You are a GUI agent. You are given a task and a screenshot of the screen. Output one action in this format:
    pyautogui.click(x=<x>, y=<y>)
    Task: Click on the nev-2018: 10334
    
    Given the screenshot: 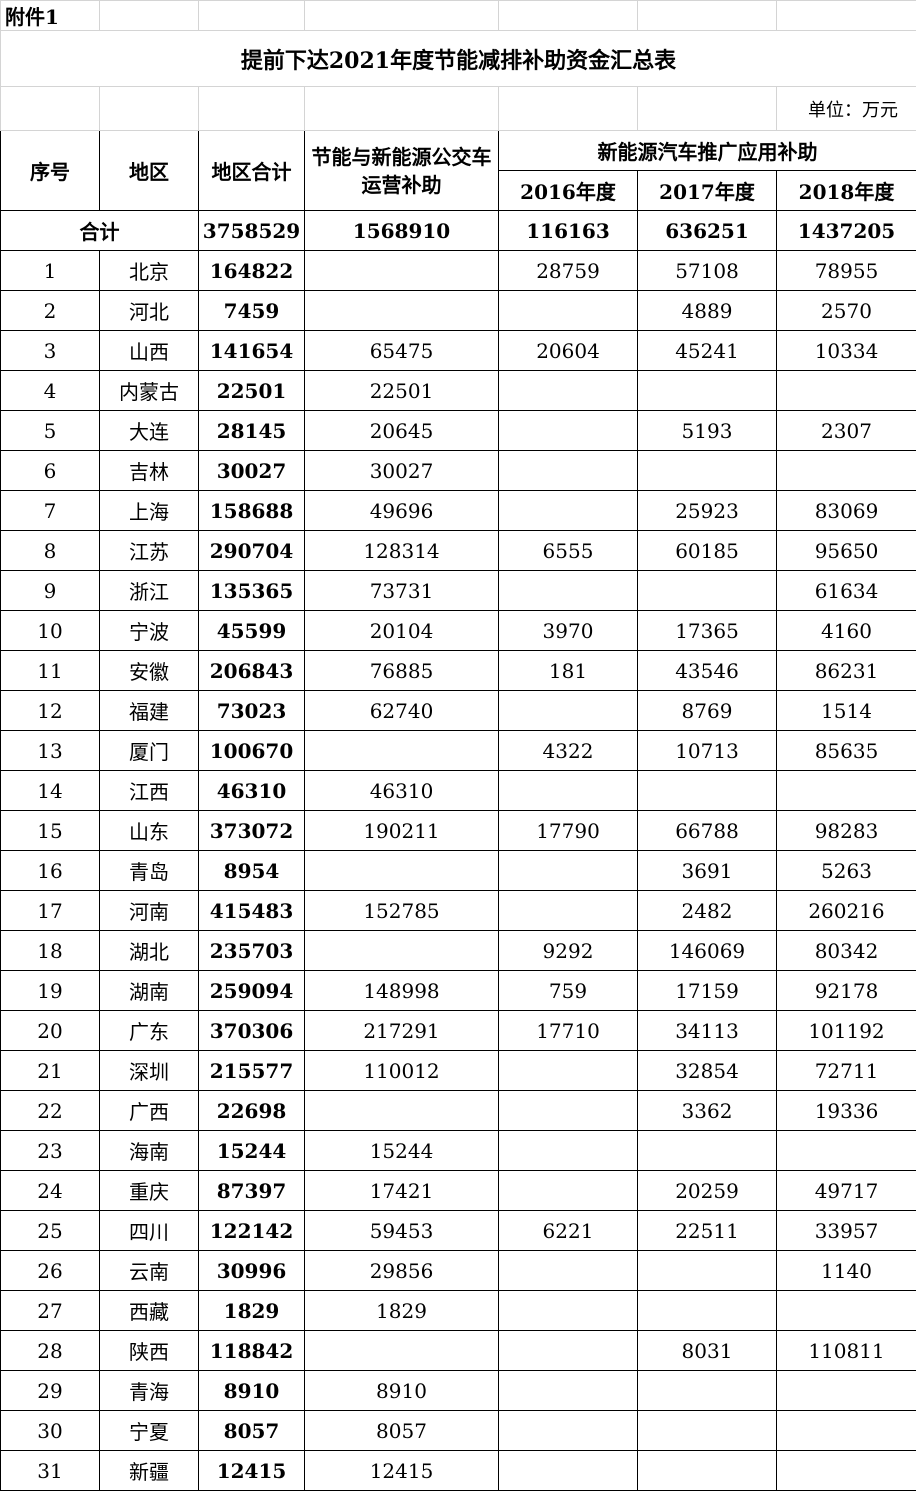 What is the action you would take?
    pyautogui.click(x=846, y=350)
    